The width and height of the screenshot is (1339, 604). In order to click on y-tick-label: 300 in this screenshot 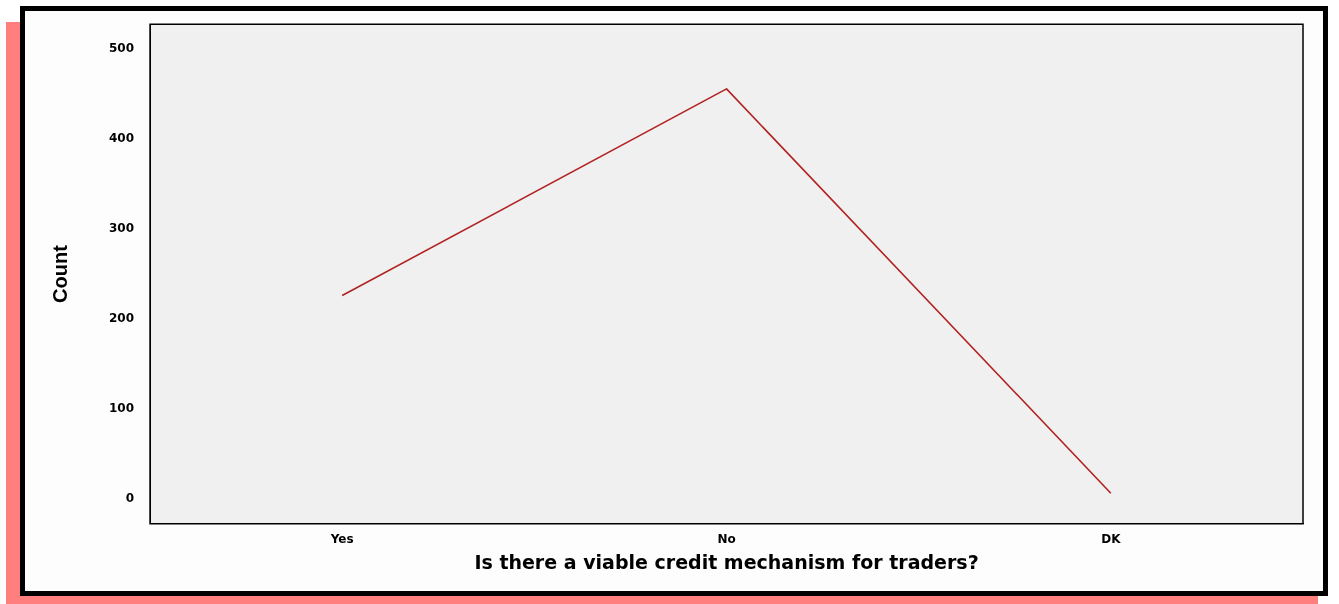, I will do `click(121, 228)`.